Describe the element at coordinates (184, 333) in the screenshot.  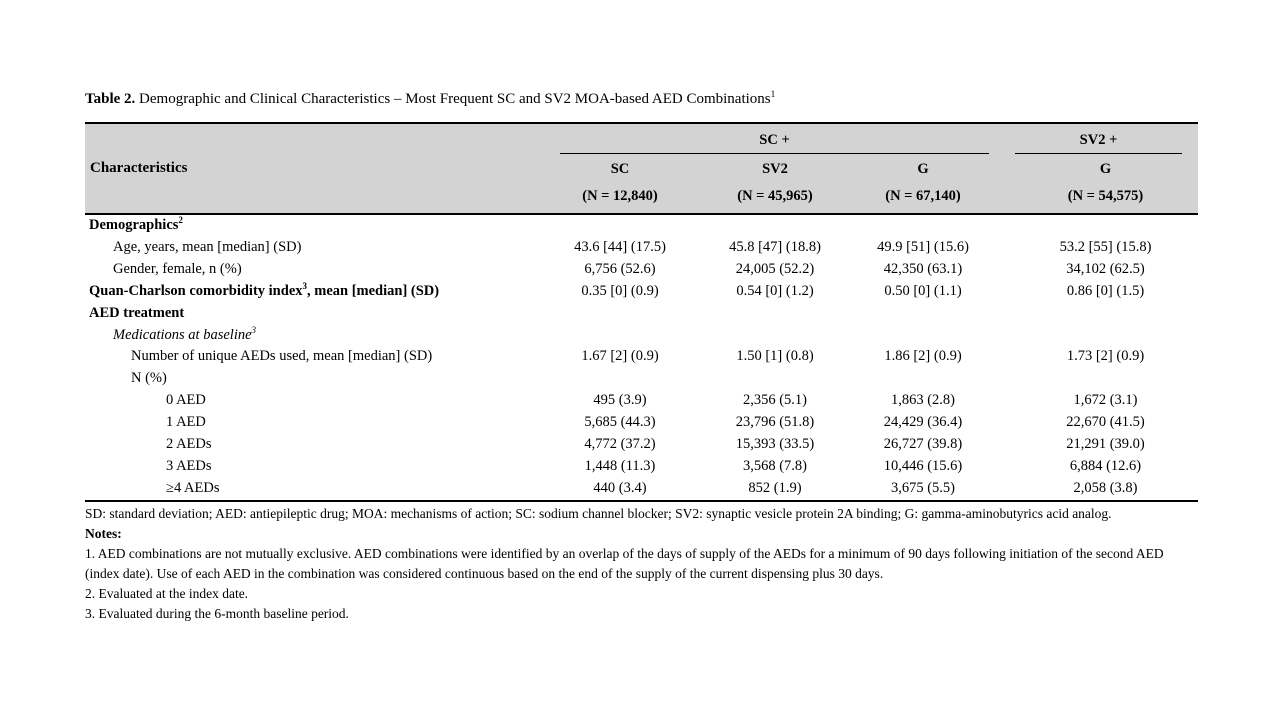
I see `row-label: Medications at baseline3` at that location.